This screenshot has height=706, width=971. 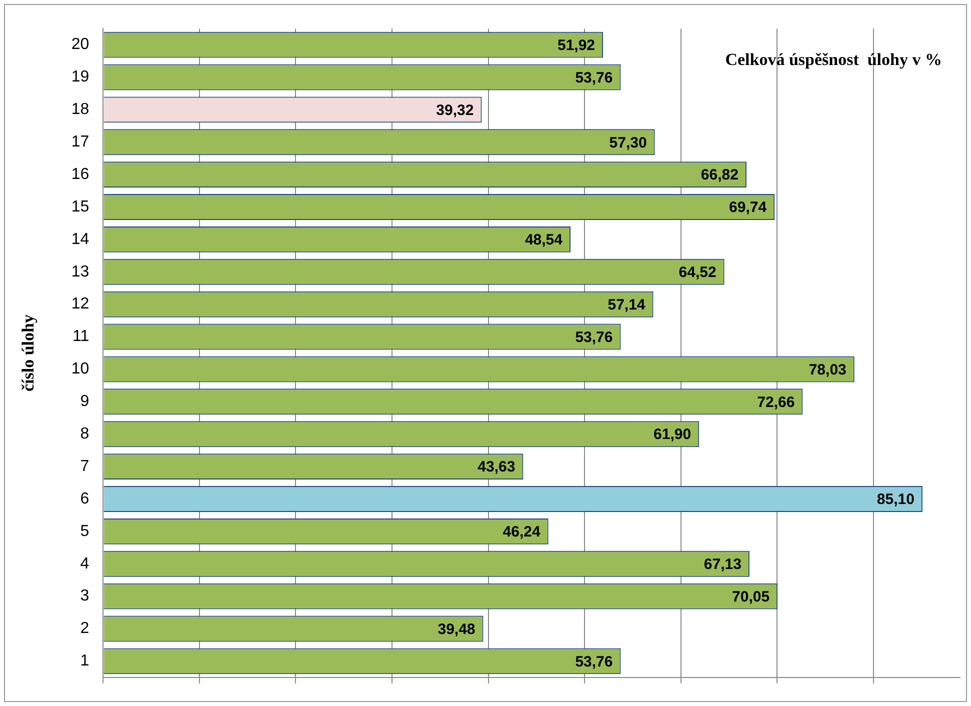 I want to click on data-label: 72,66, so click(x=776, y=402).